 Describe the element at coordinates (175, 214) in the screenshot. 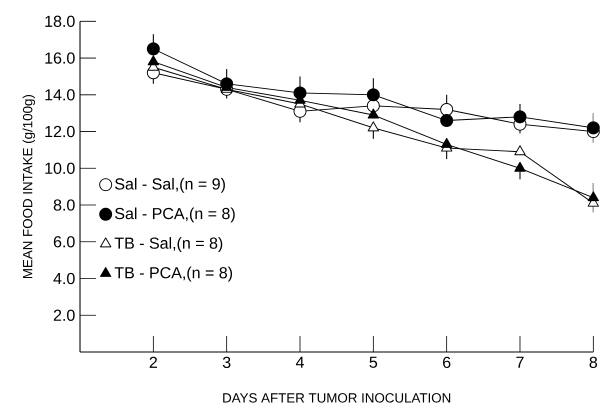

I see `legend-label: Sal - PCA,(n = 8)` at that location.